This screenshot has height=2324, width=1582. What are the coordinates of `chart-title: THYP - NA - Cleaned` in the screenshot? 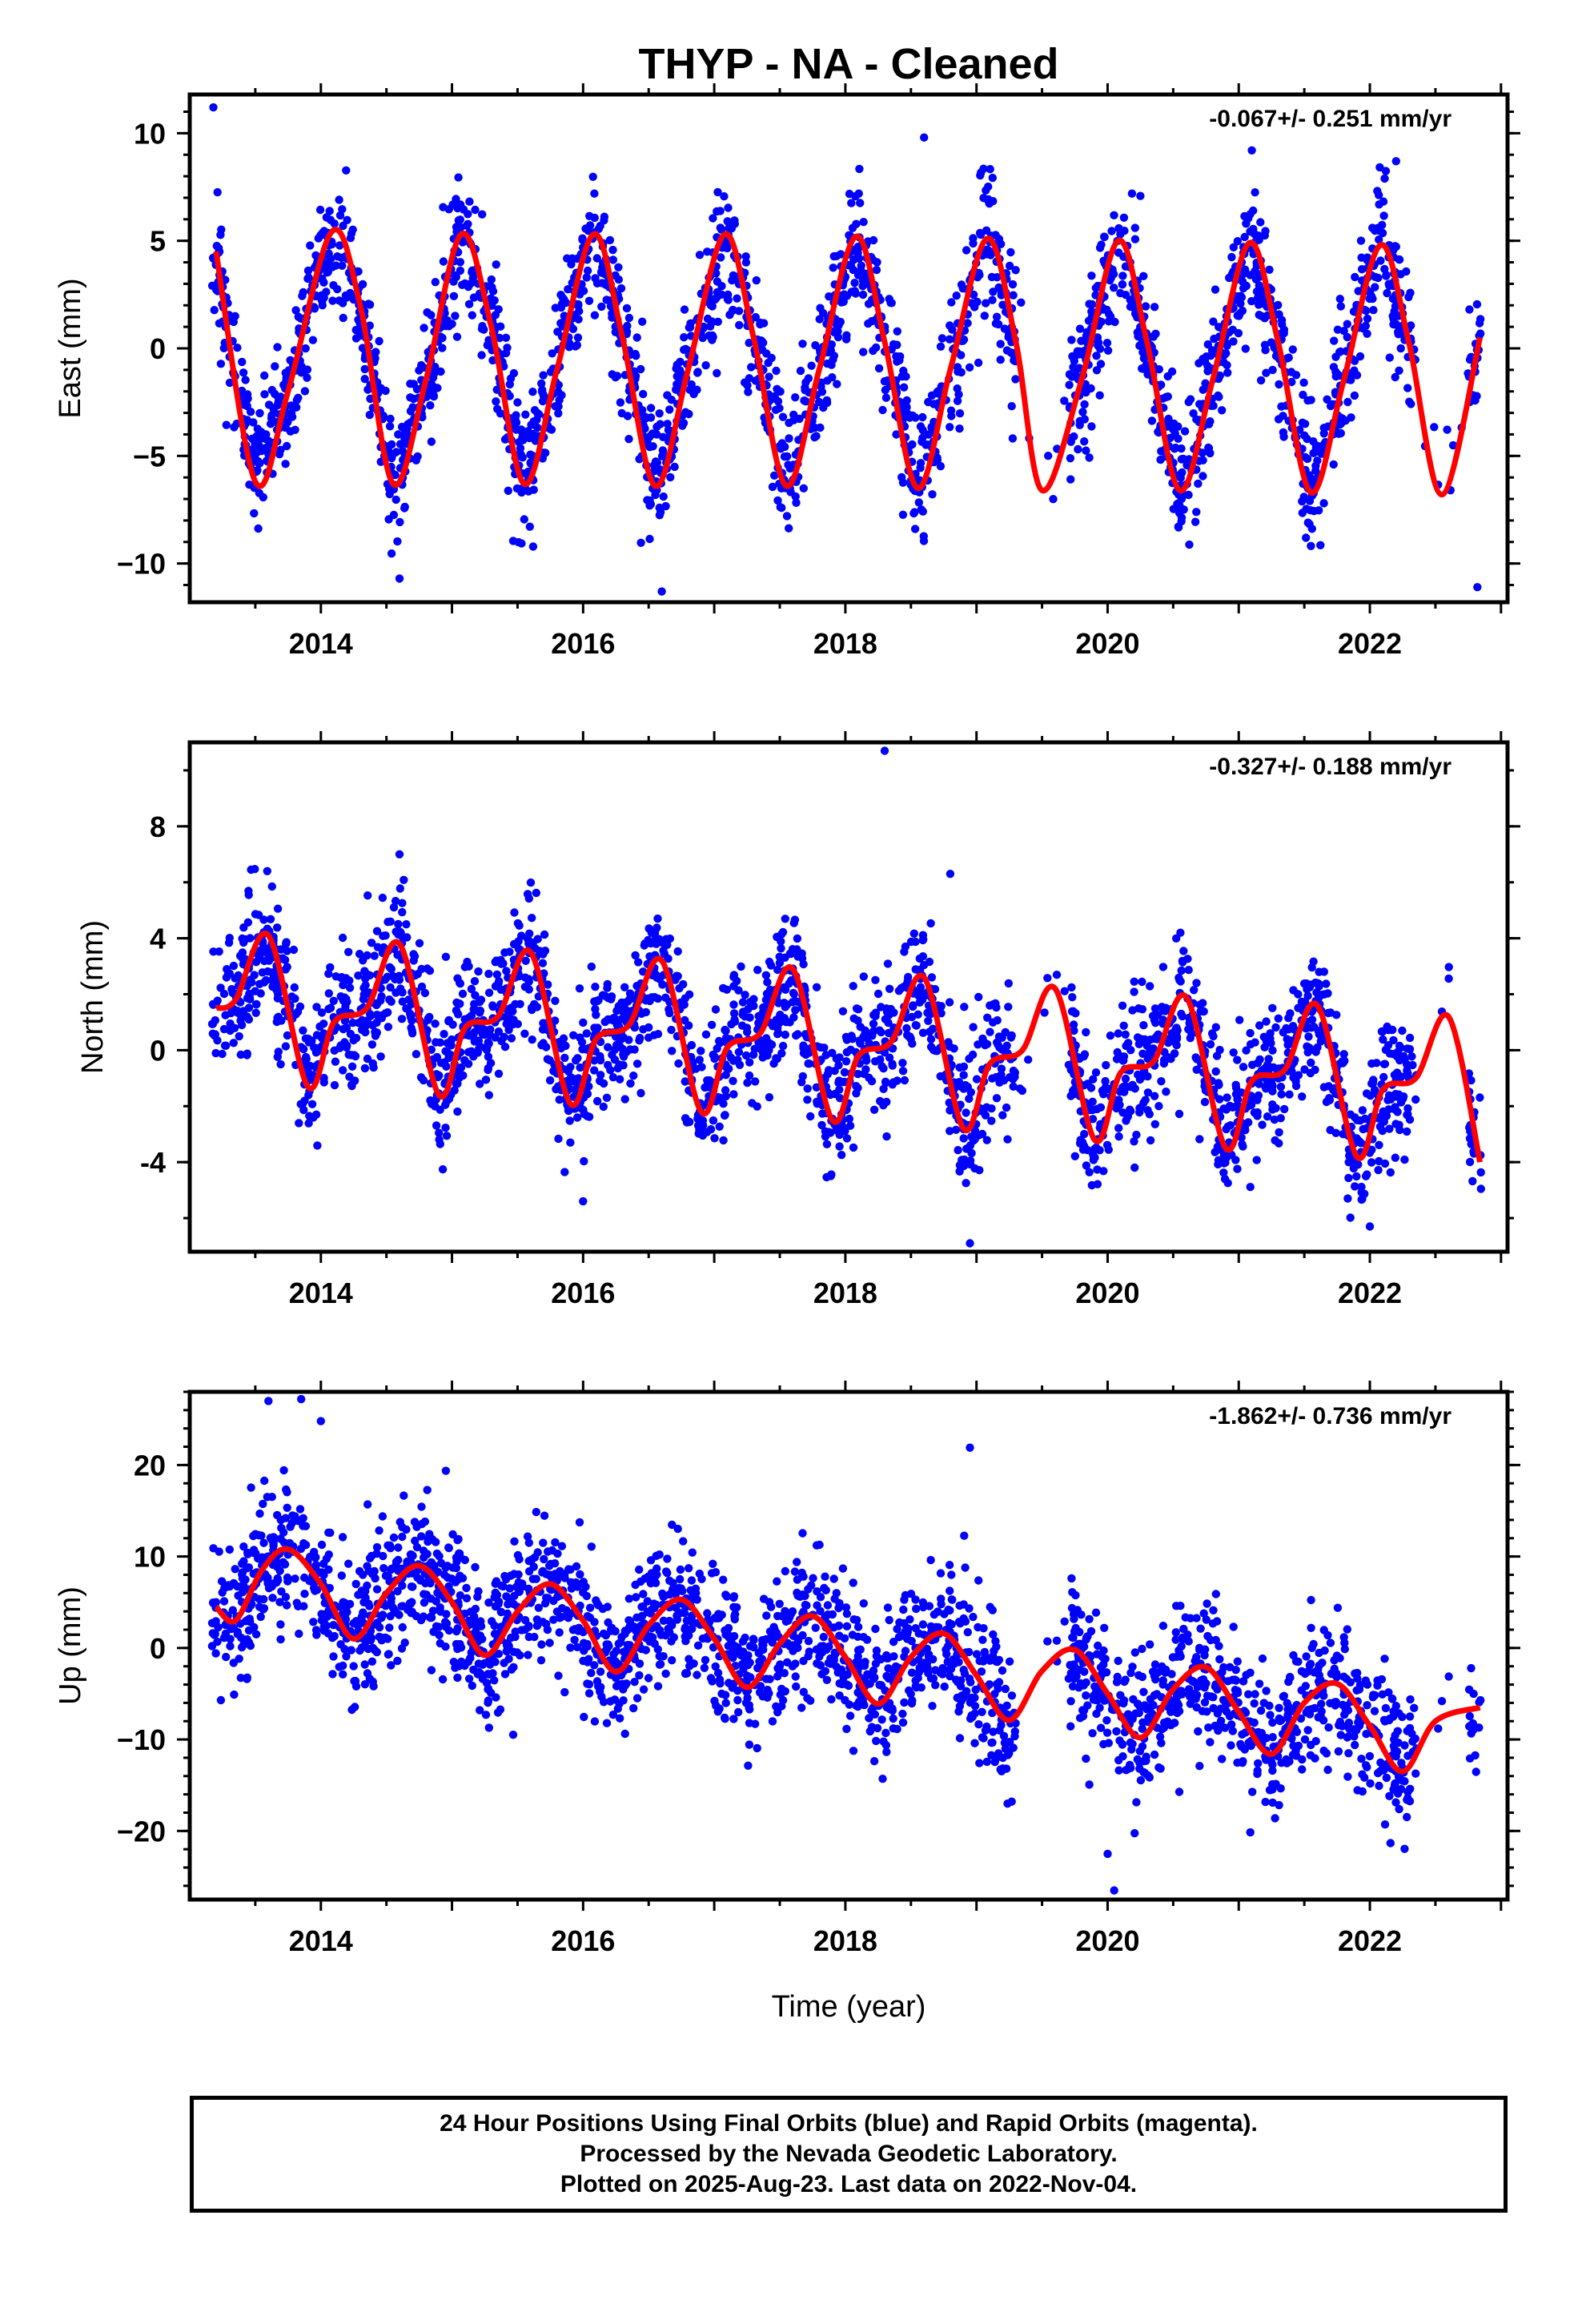 It's located at (848, 64).